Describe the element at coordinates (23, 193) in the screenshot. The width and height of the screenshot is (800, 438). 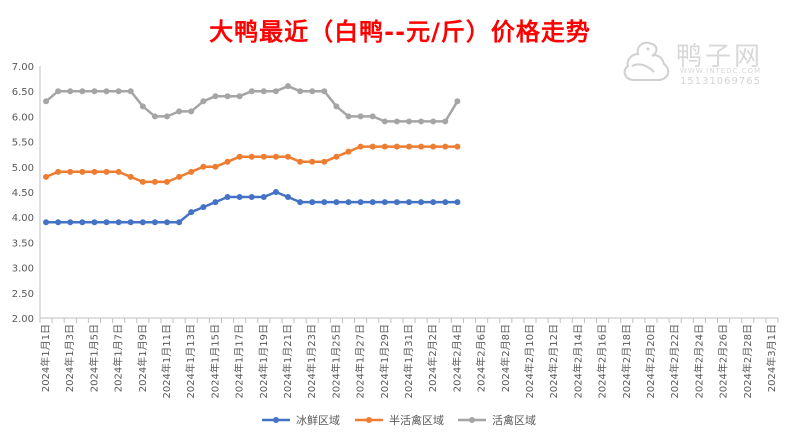
I see `y-tick-label: 4.50` at that location.